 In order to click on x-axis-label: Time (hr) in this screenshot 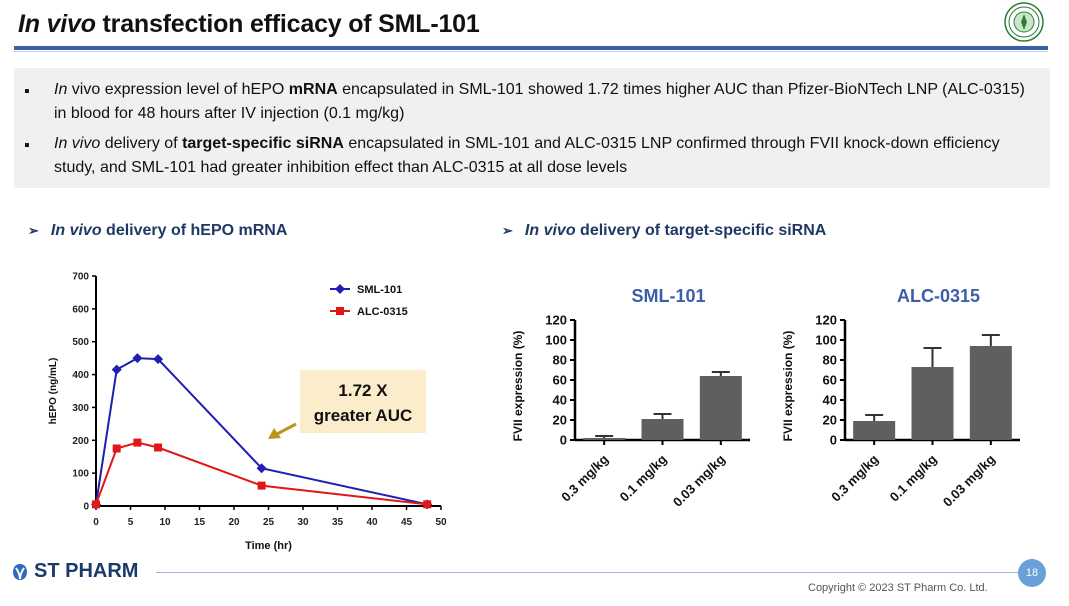, I will do `click(268, 546)`.